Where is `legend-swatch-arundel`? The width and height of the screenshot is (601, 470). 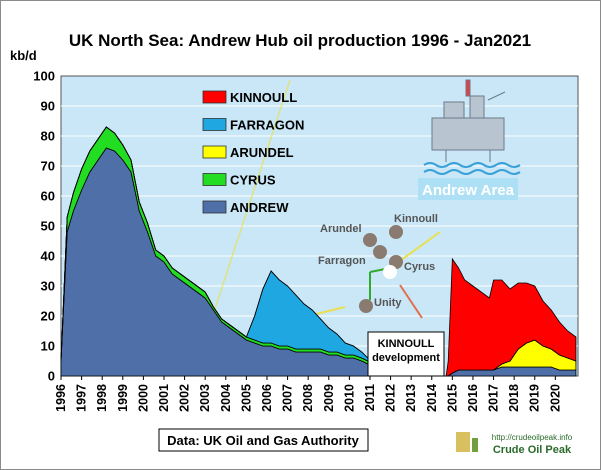
legend-swatch-arundel is located at coordinates (214, 152).